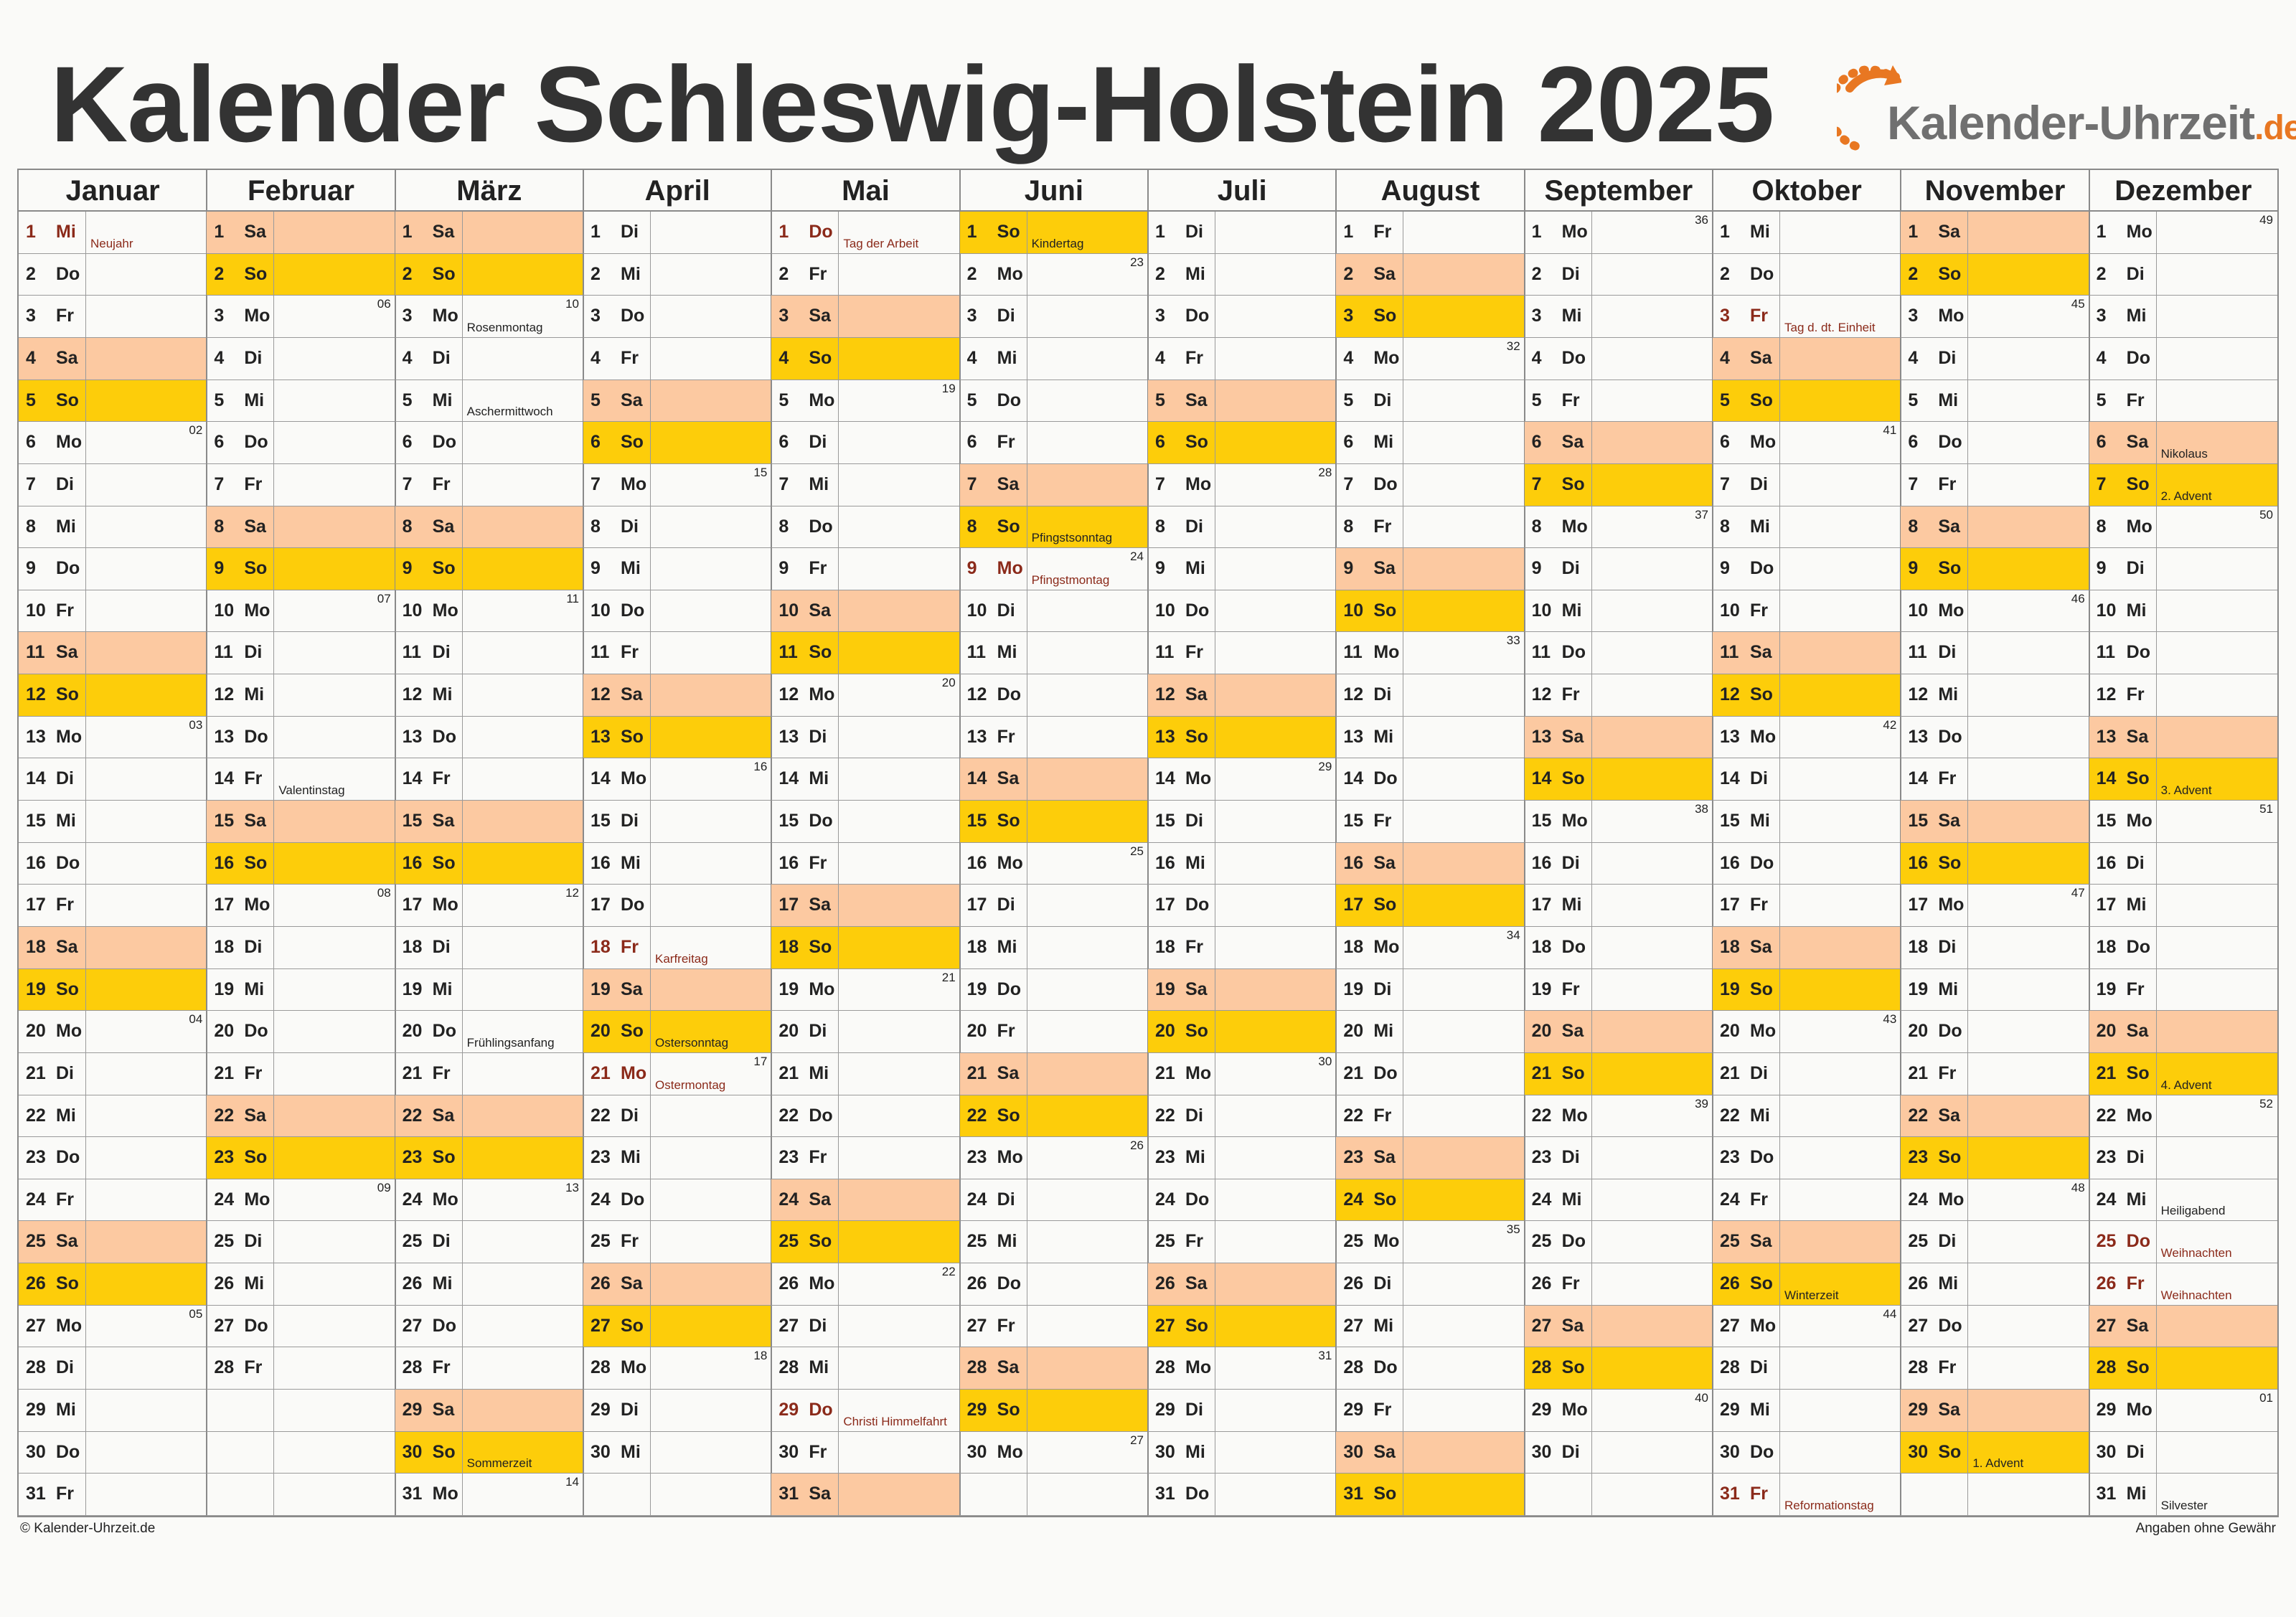 The image size is (2296, 1617). What do you see at coordinates (866, 1116) in the screenshot?
I see `day-row: 22 Do` at bounding box center [866, 1116].